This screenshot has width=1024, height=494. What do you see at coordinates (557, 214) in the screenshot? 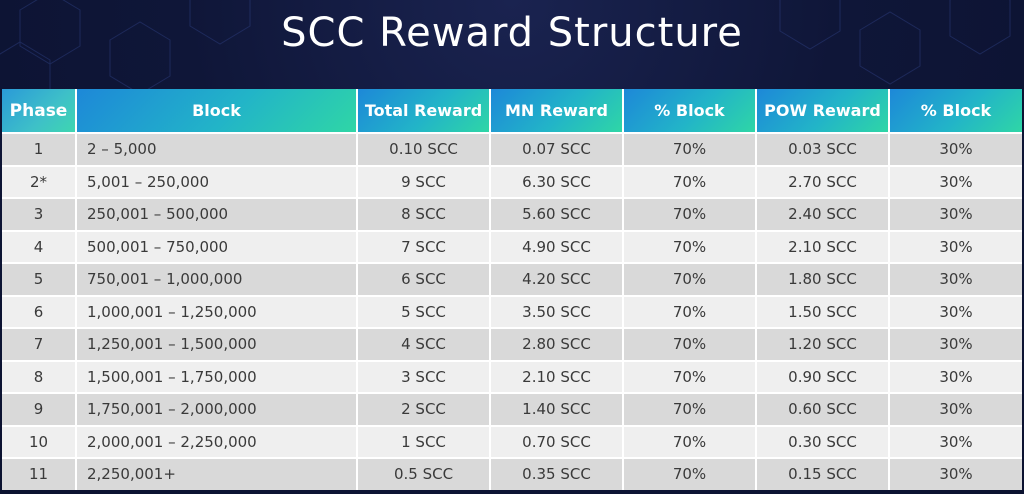
I see `cell-mn-reward: 5.60 SCC` at bounding box center [557, 214].